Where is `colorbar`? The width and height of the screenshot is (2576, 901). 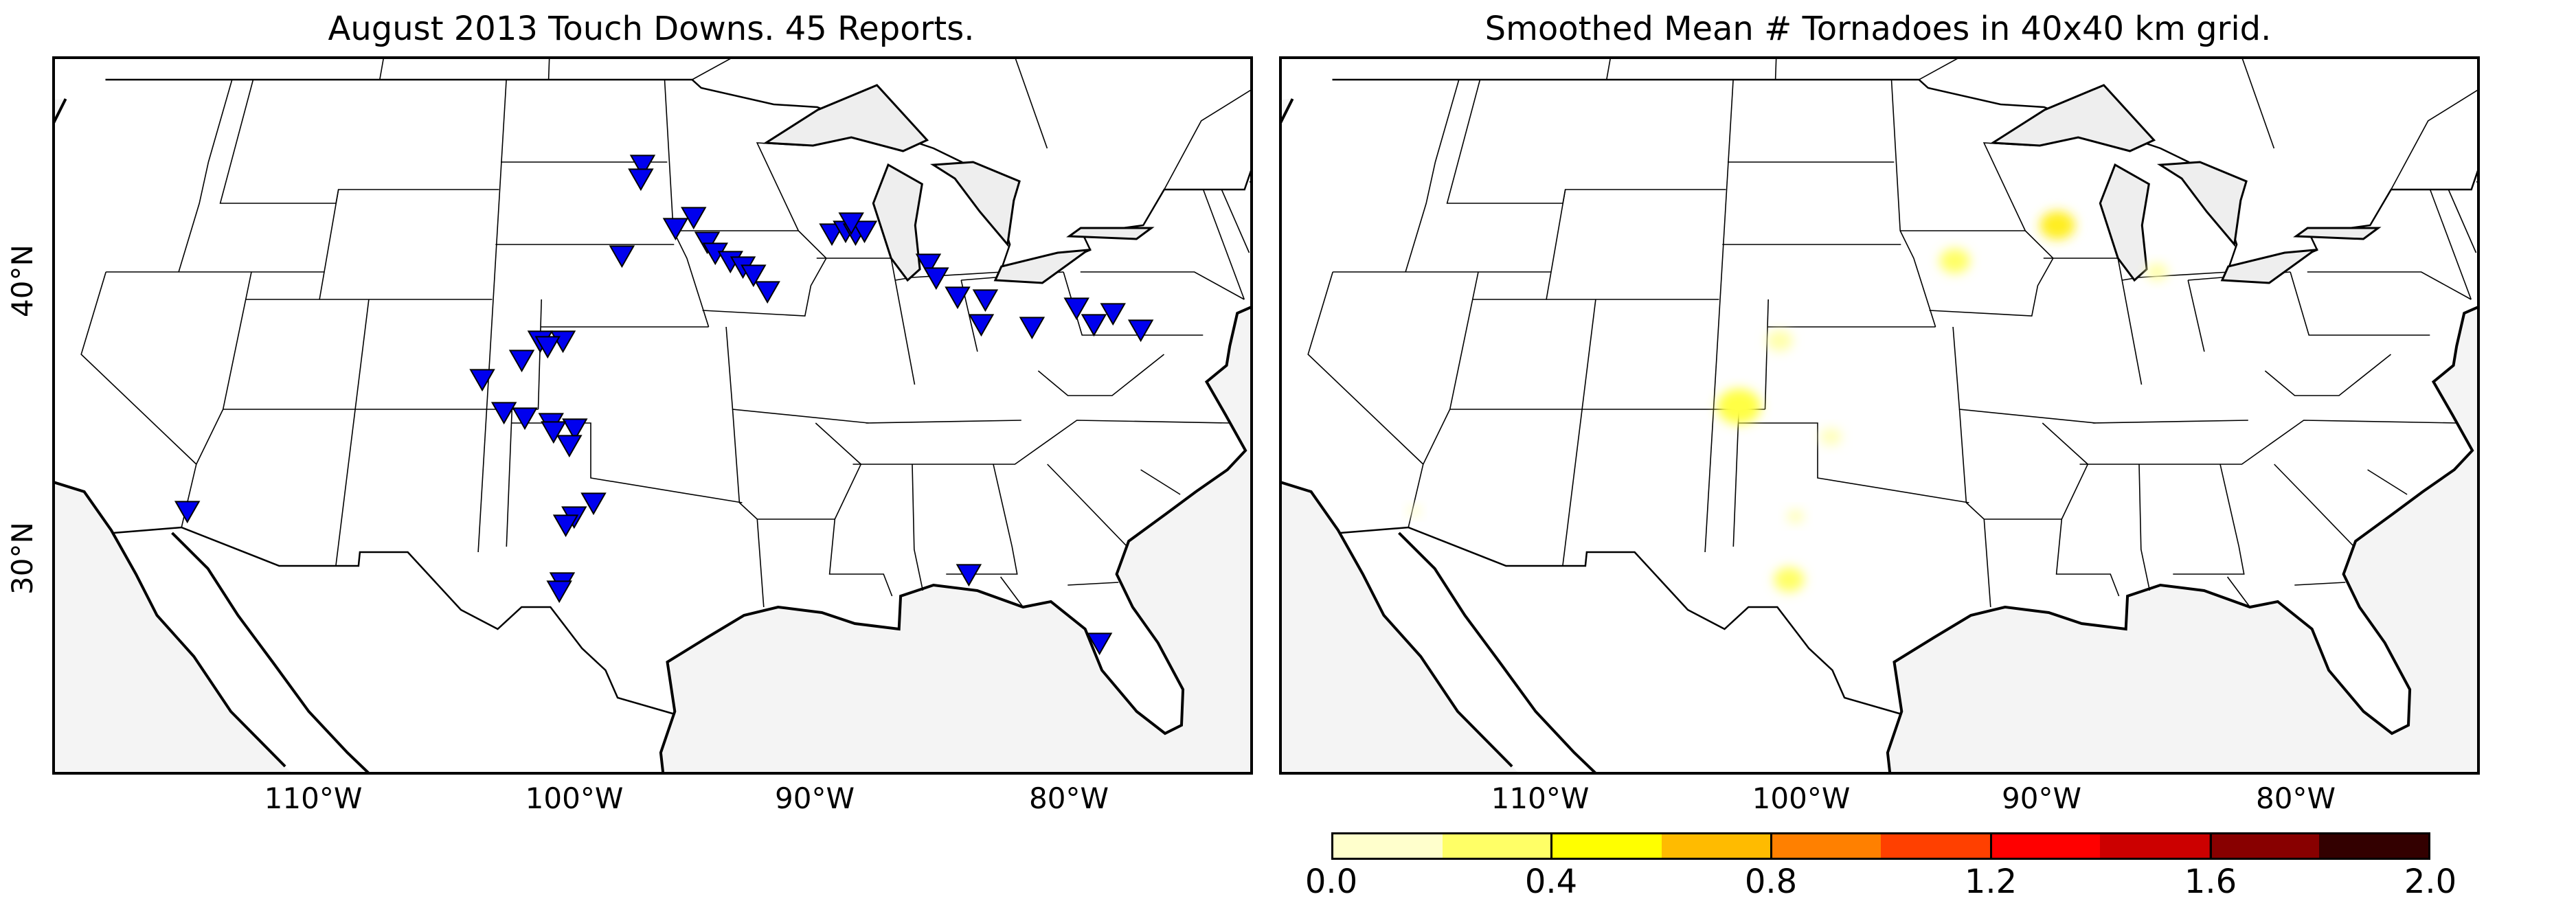 colorbar is located at coordinates (1880, 846).